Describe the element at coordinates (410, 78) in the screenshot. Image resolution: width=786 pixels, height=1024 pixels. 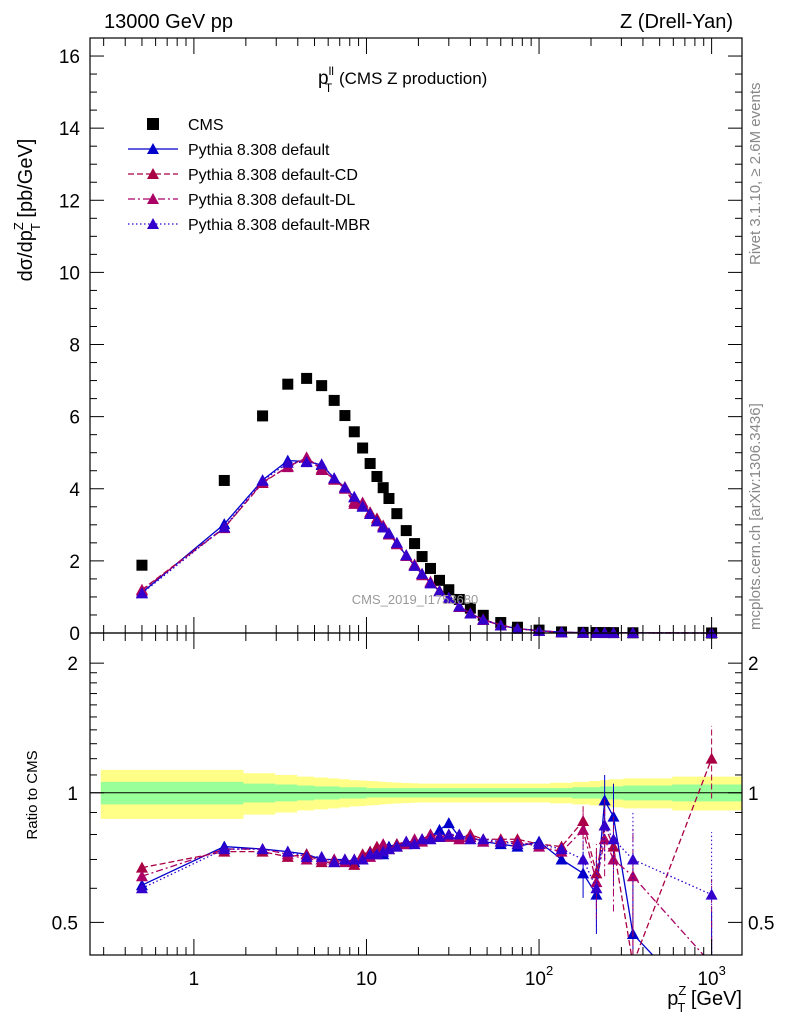
I see `title-rest: (CMS Z production)` at that location.